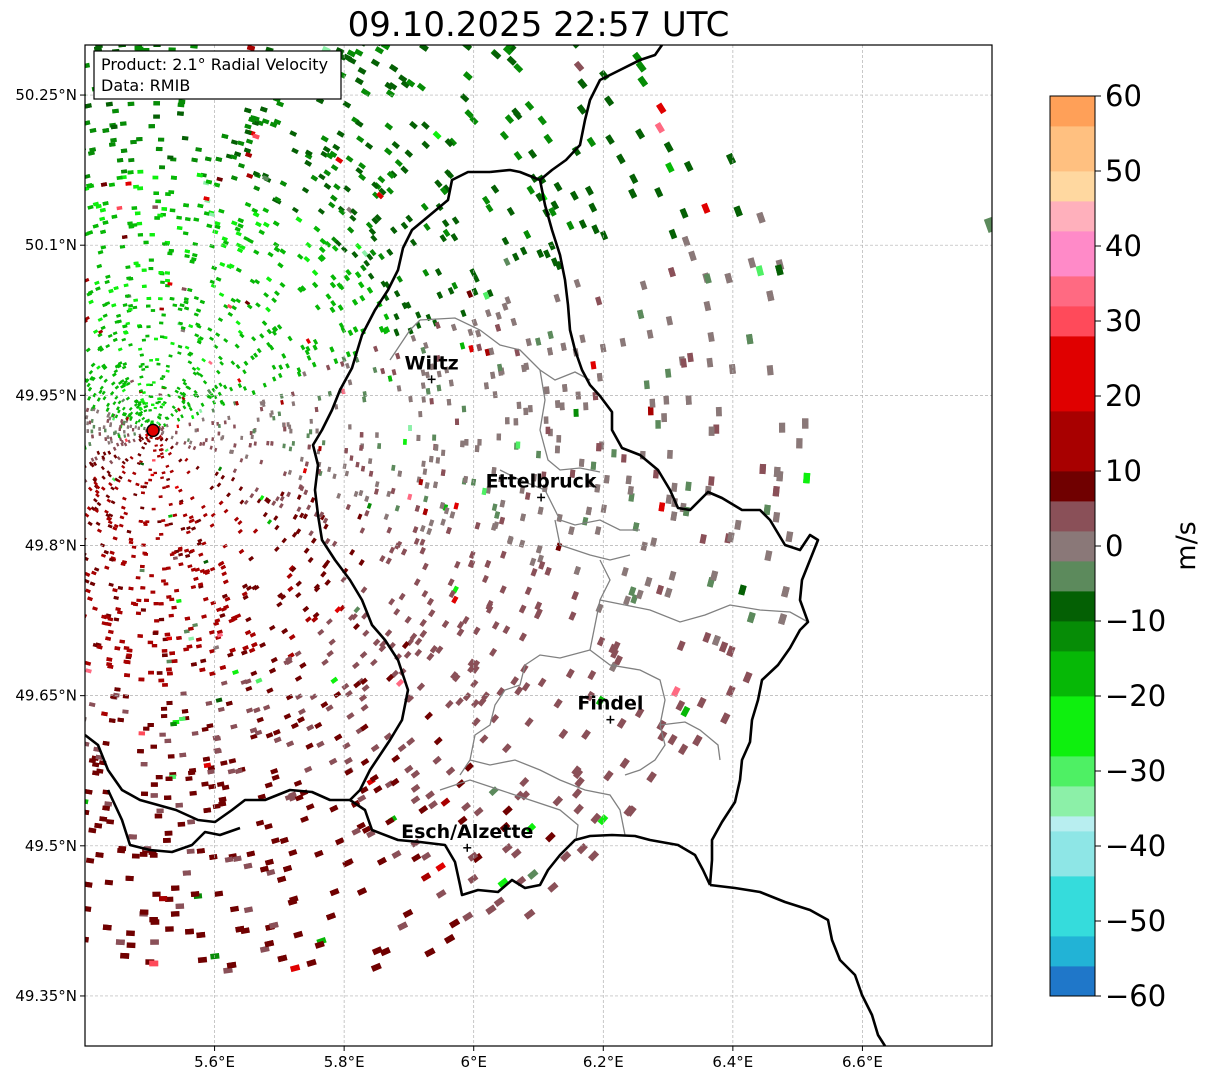  What do you see at coordinates (603, 1062) in the screenshot?
I see `lon-tick-label: 6.2°E` at bounding box center [603, 1062].